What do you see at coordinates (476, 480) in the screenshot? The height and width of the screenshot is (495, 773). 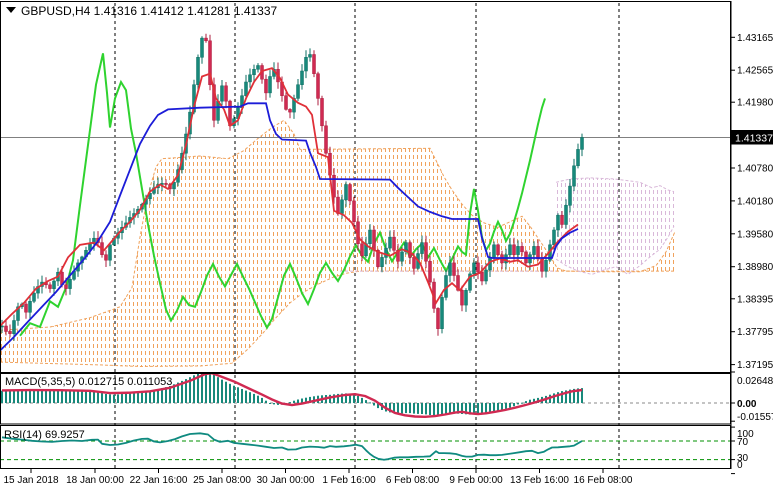 I see `time-axis-label: 9 Feb 00:00` at bounding box center [476, 480].